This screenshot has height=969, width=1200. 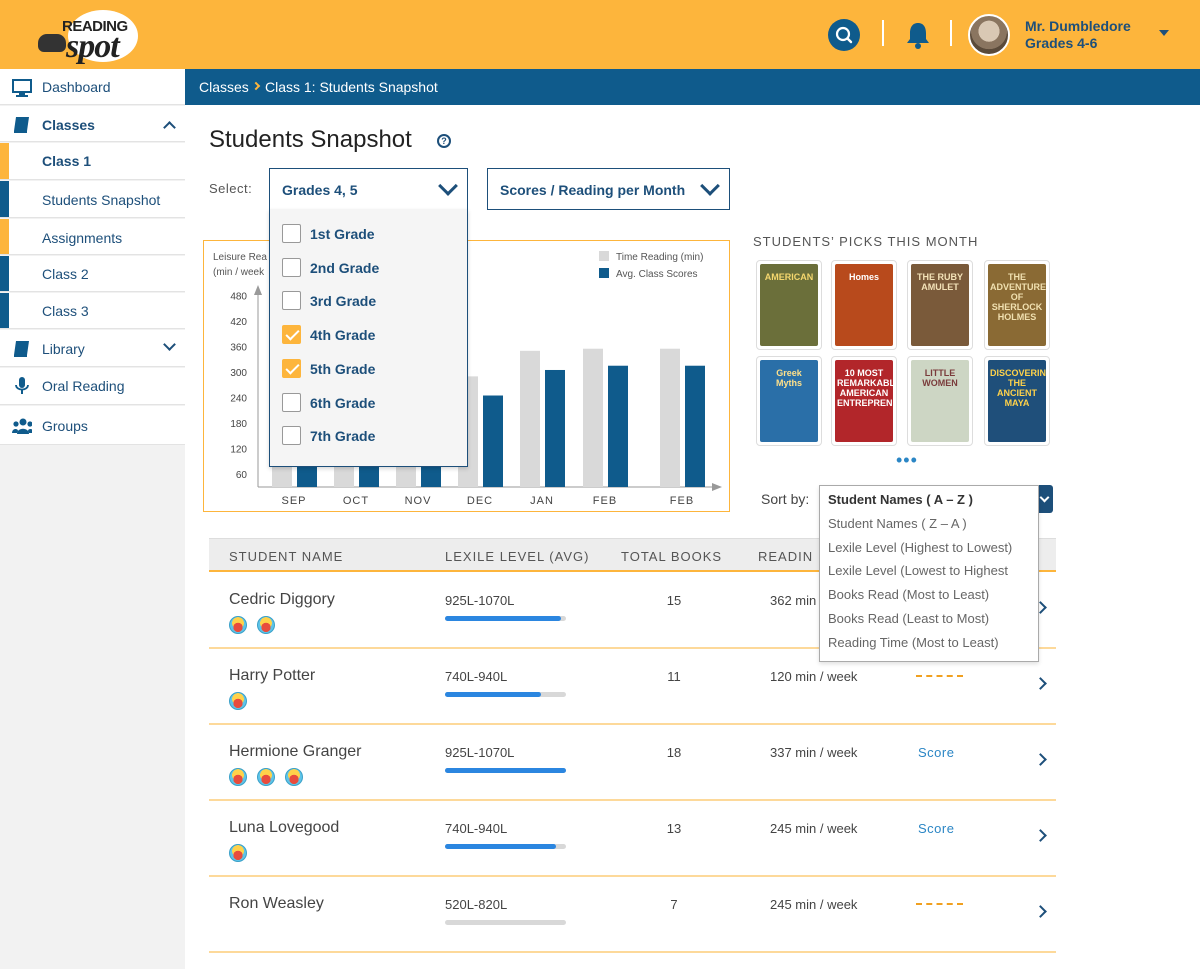 What do you see at coordinates (1017, 401) in the screenshot?
I see `book-cover: DISCOVERING THE ANCIENT MAYA` at bounding box center [1017, 401].